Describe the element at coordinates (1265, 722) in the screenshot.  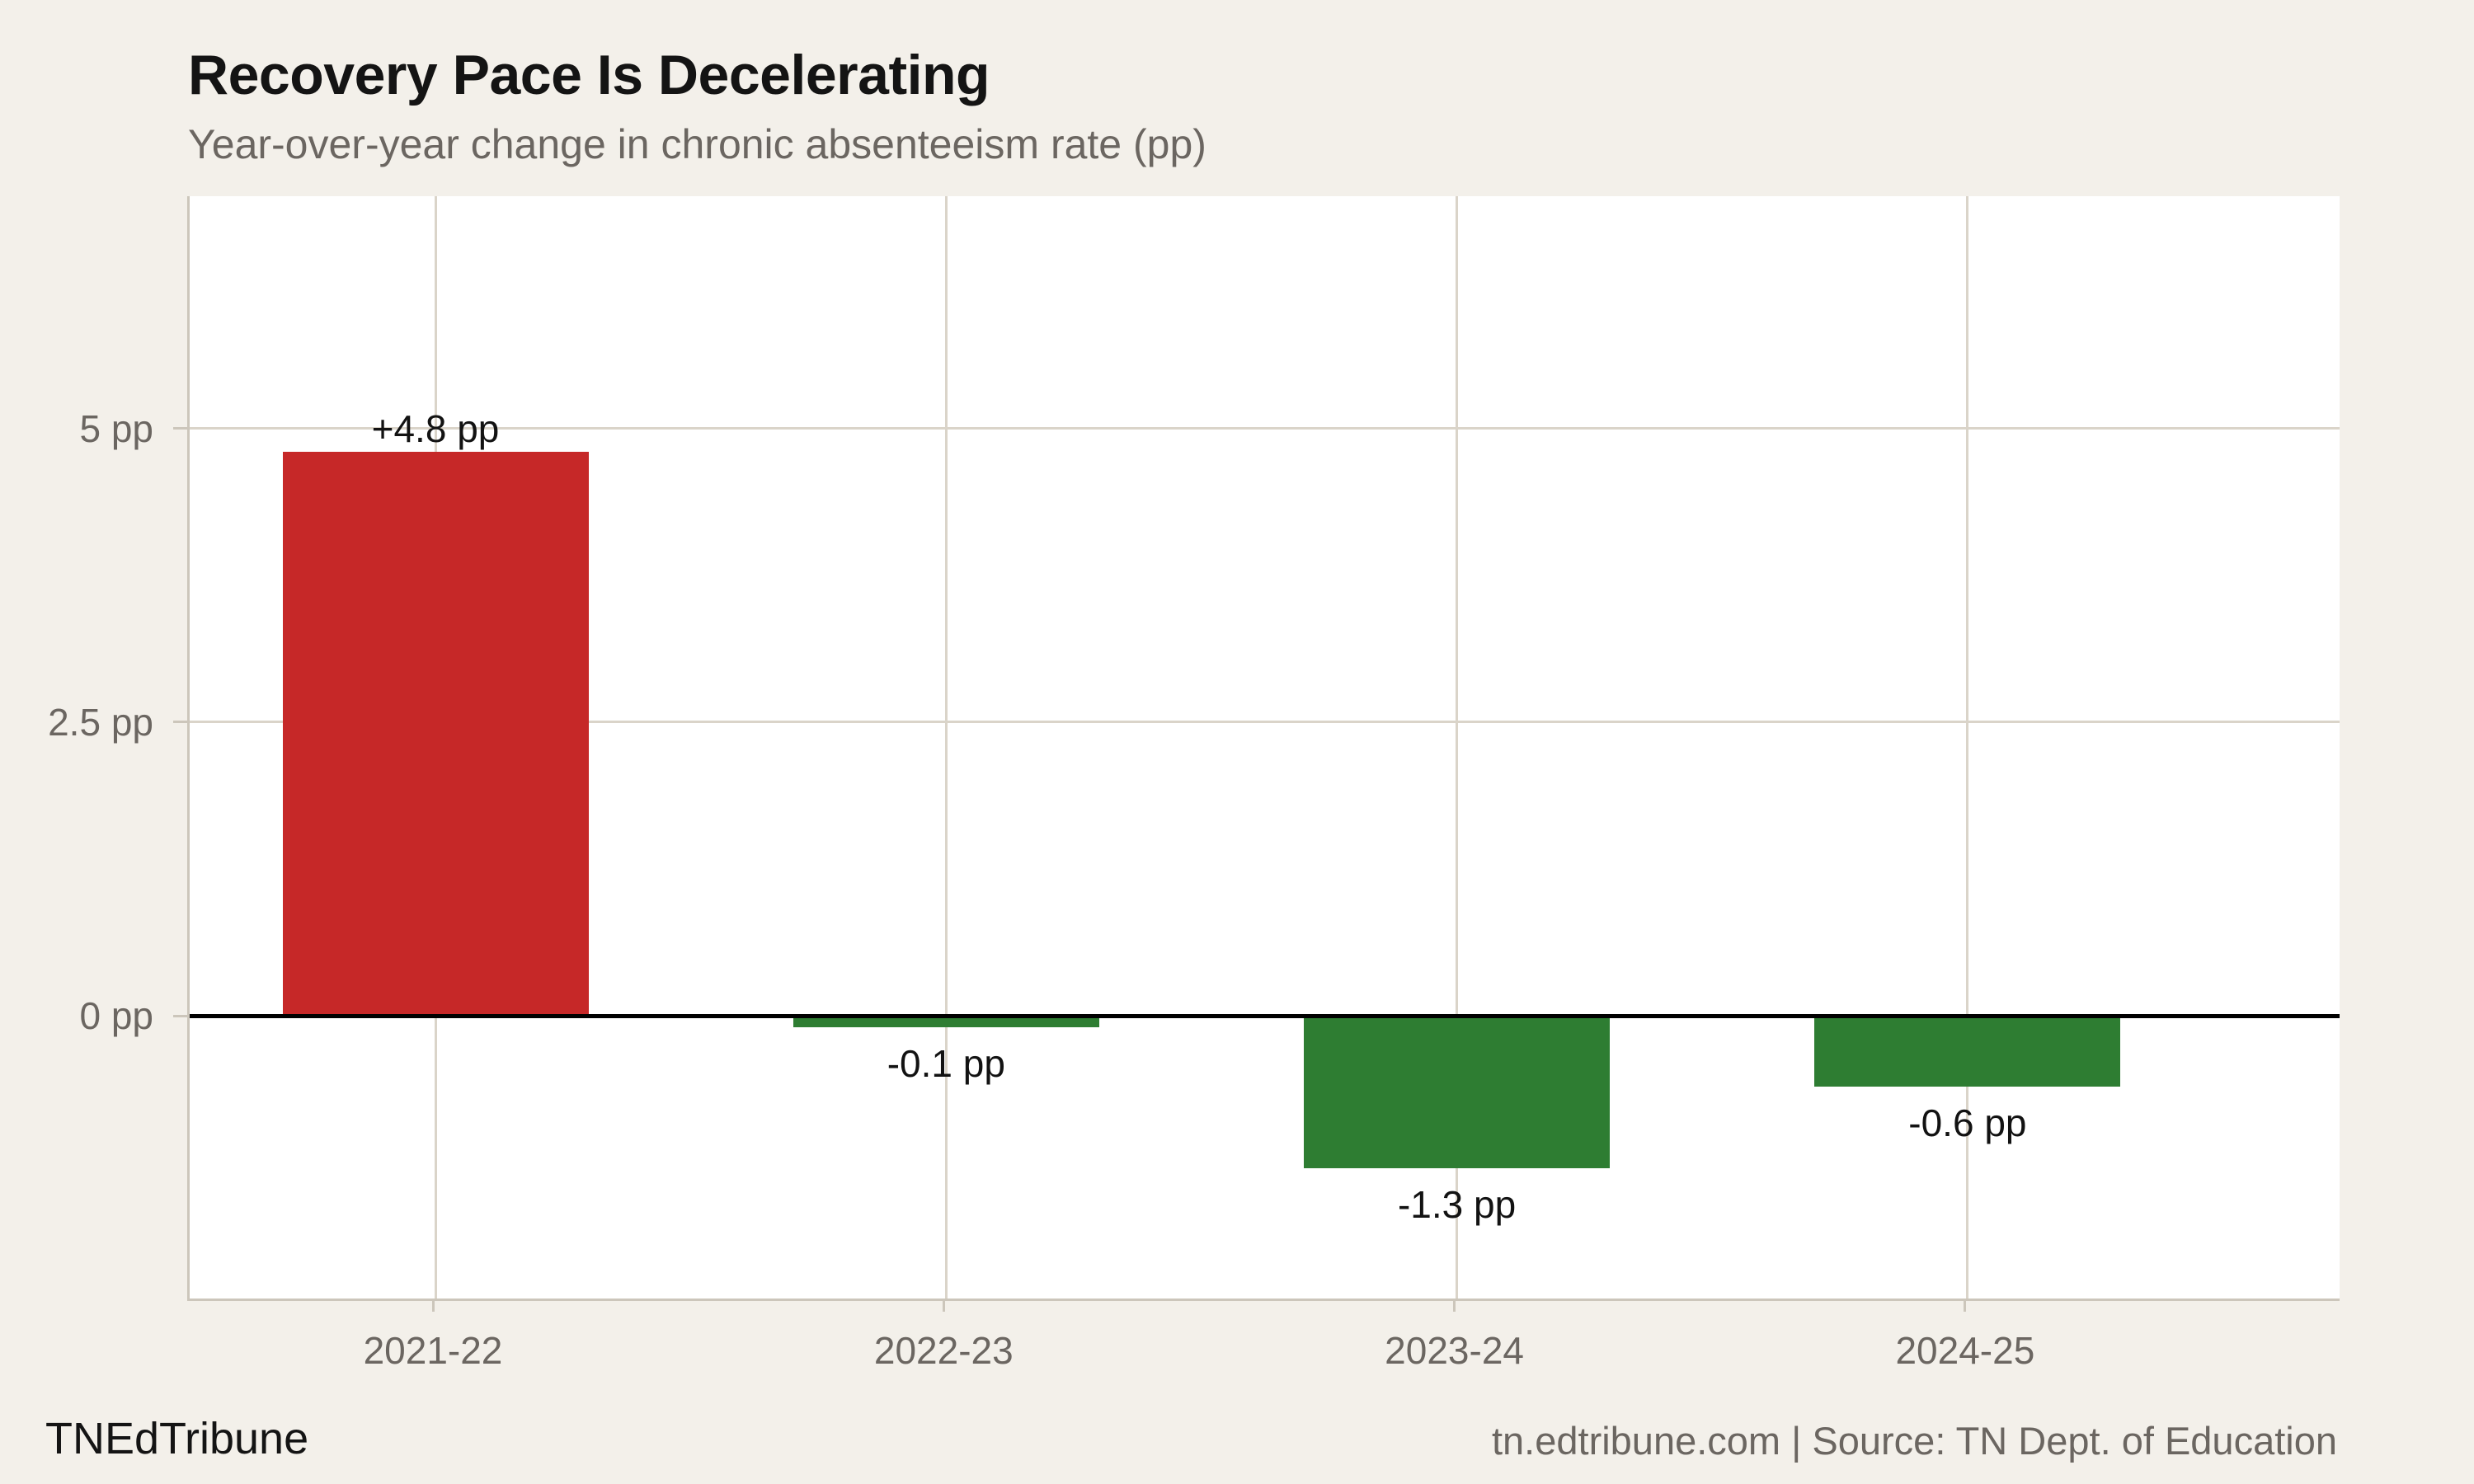
I see `gridline-y-2.5-pp` at that location.